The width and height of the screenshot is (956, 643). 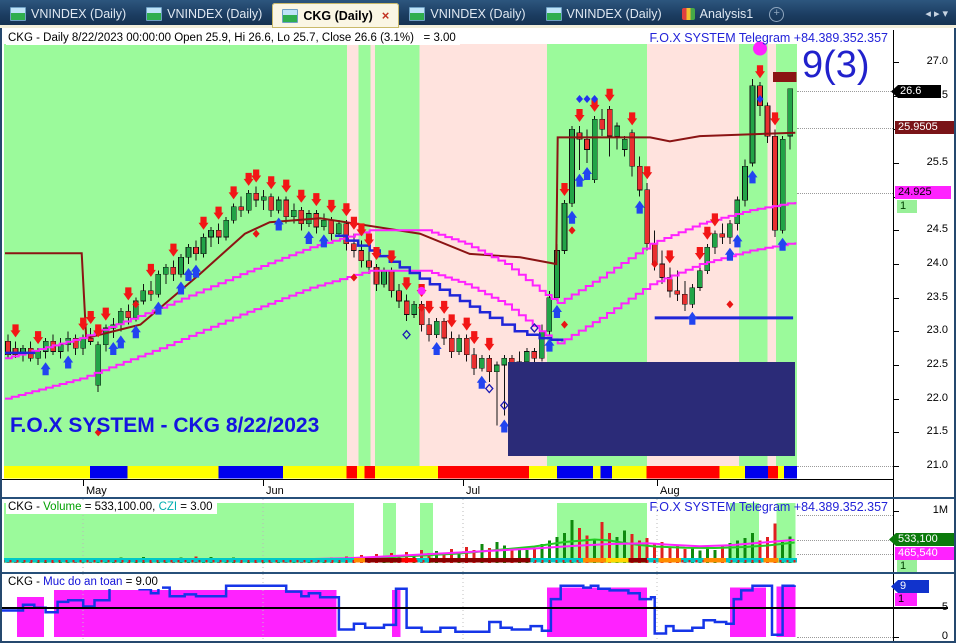 What do you see at coordinates (940, 510) in the screenshot?
I see `axis-tick-label: 1M` at bounding box center [940, 510].